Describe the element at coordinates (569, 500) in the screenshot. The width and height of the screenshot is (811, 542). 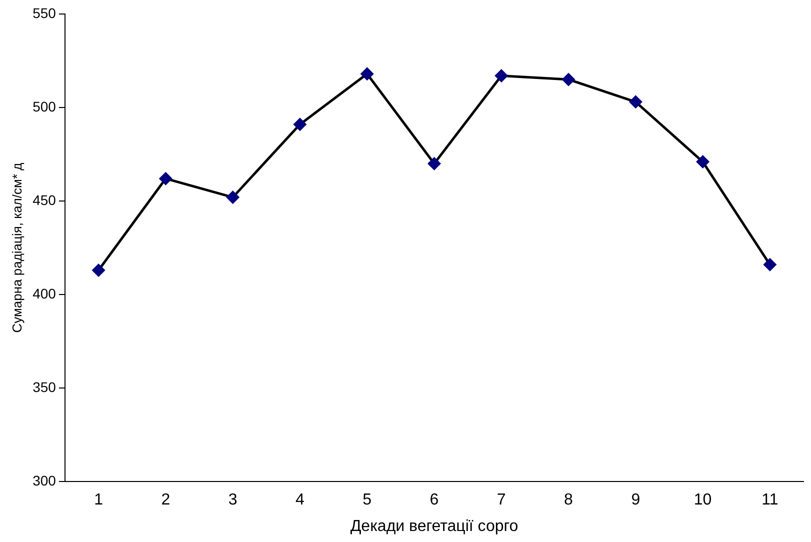
I see `x-tick-label: 8` at that location.